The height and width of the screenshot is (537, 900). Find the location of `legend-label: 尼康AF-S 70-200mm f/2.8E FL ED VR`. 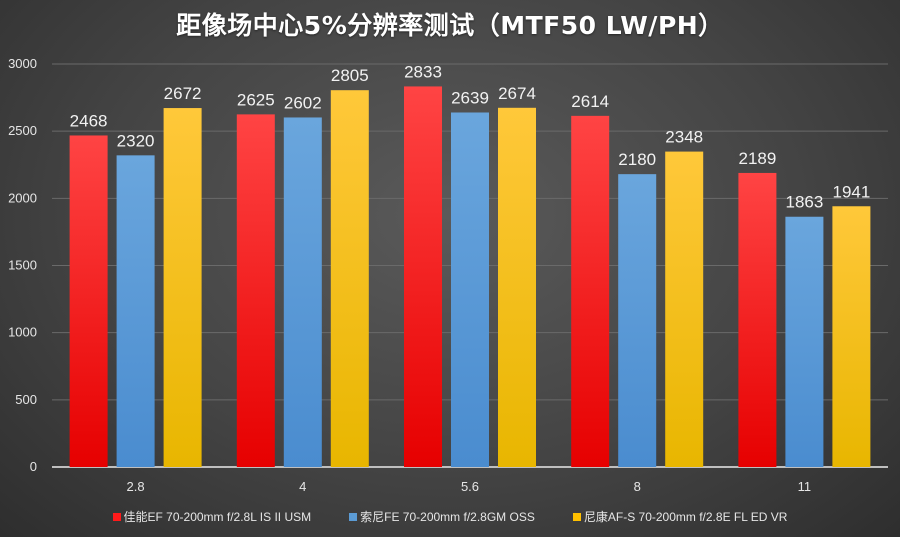

legend-label: 尼康AF-S 70-200mm f/2.8E FL ED VR is located at coordinates (685, 517).